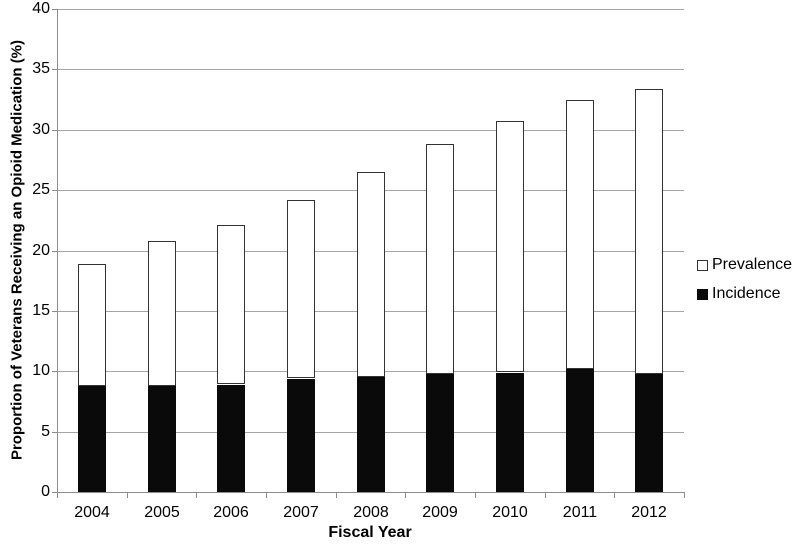 This screenshot has width=798, height=548. I want to click on x-axis-title: Fiscal Year, so click(370, 532).